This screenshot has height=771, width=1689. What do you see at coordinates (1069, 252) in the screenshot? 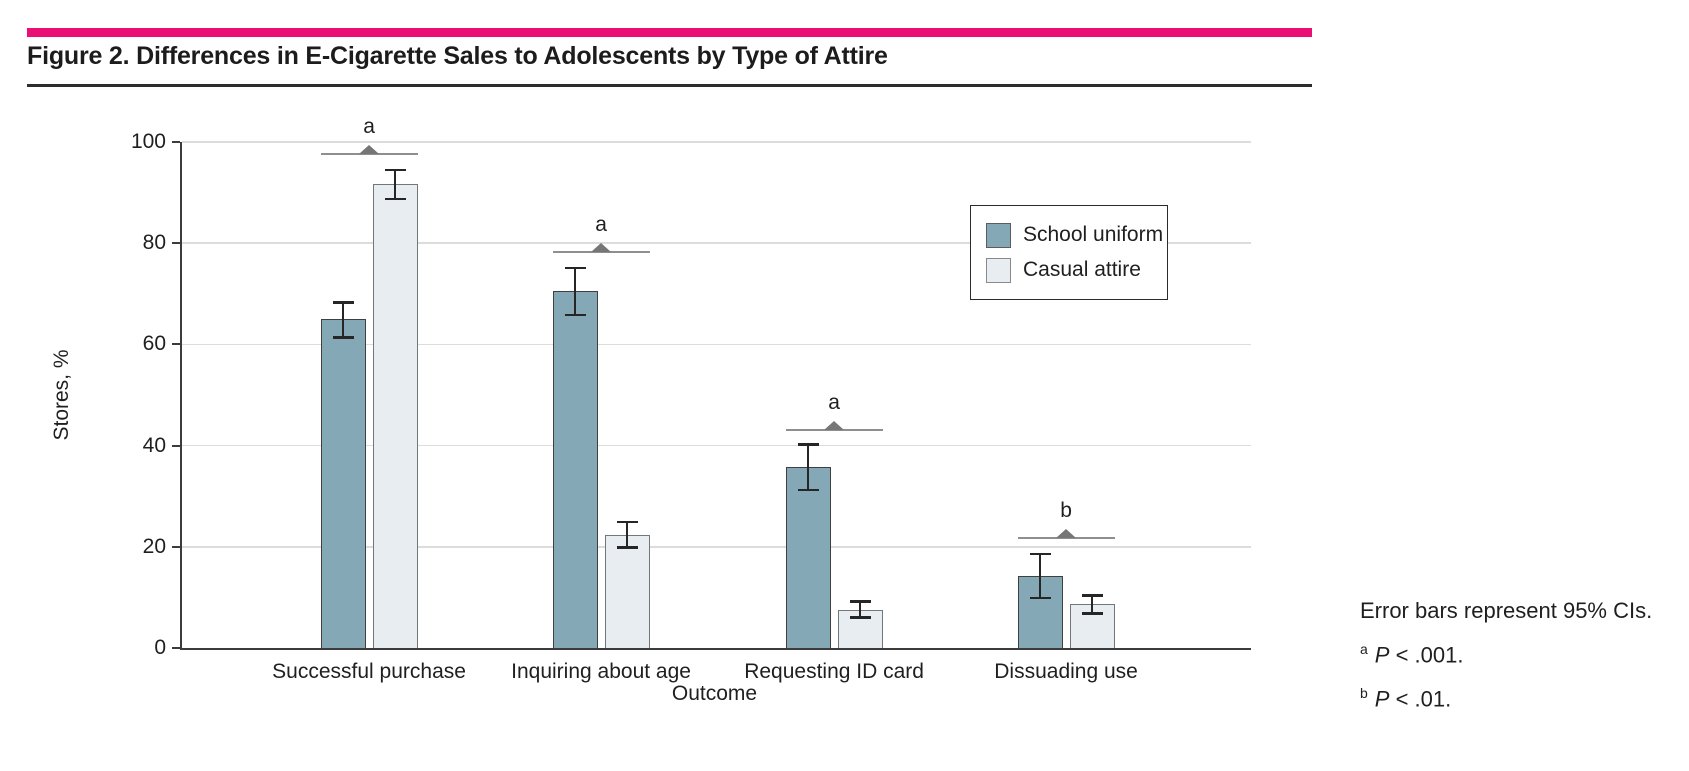
I see `legend: School uniform Casual attire` at bounding box center [1069, 252].